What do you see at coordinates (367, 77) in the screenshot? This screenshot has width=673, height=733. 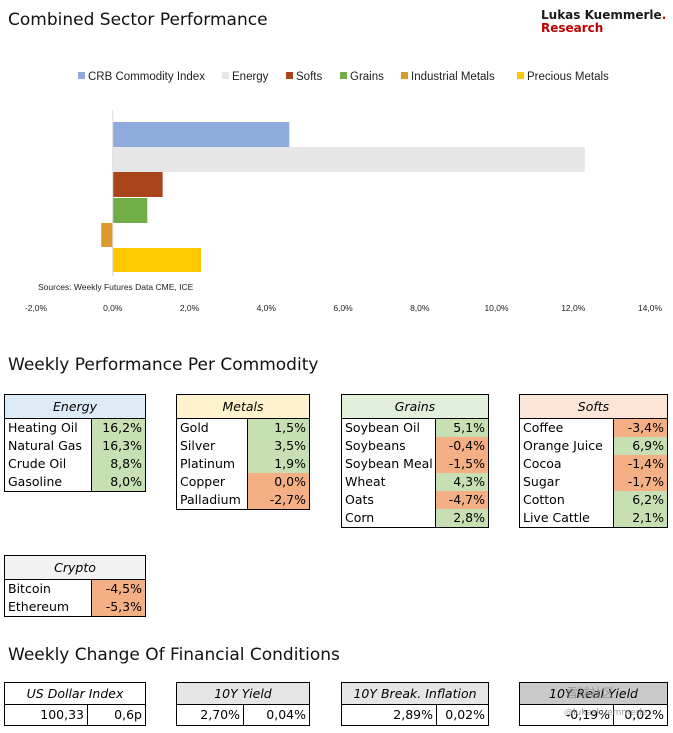 I see `legend-label: Grains` at bounding box center [367, 77].